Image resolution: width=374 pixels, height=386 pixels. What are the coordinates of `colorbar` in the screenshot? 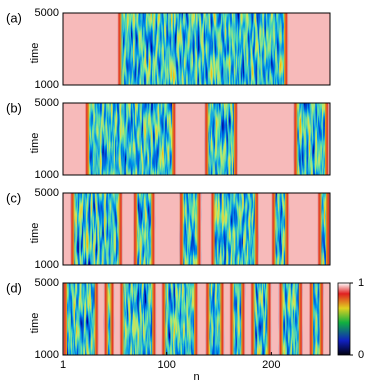 It's located at (344, 319).